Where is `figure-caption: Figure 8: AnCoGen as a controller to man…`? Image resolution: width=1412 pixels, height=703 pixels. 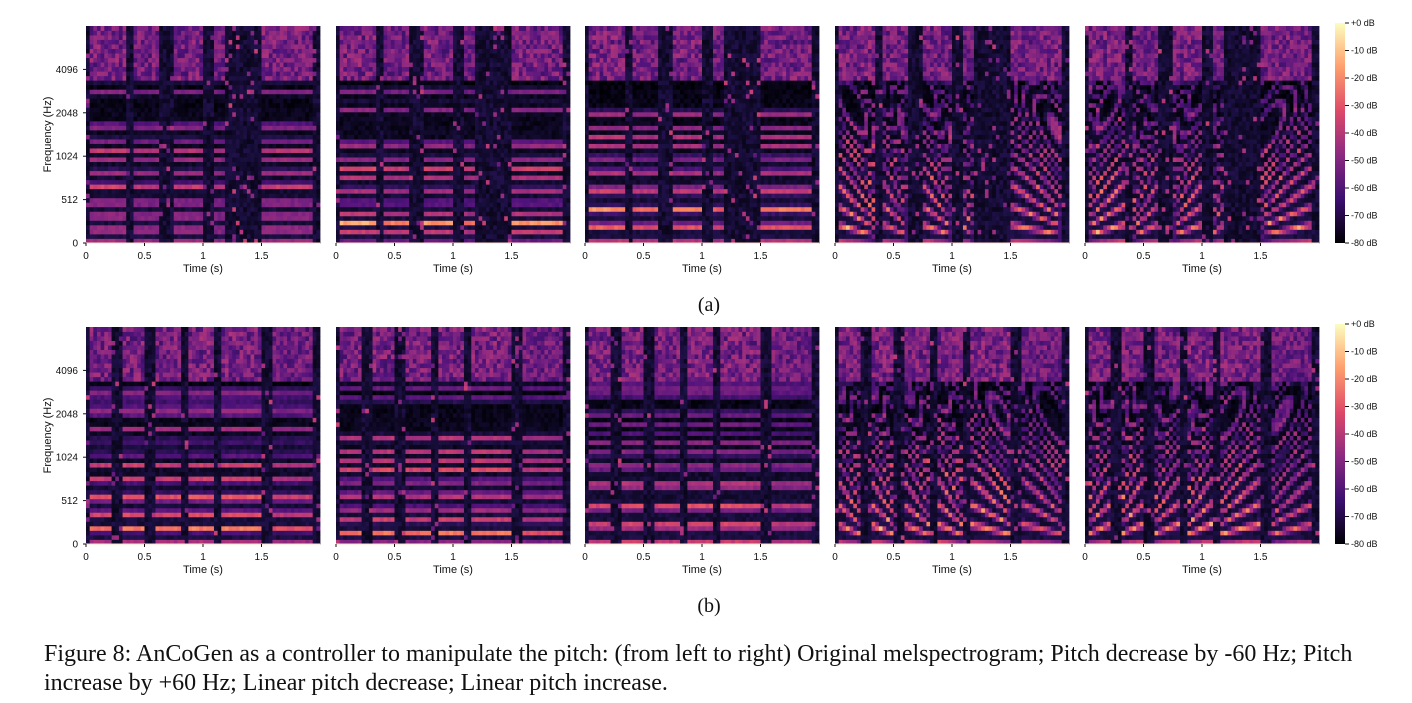 figure-caption: Figure 8: AnCoGen as a controller to man… is located at coordinates (716, 669).